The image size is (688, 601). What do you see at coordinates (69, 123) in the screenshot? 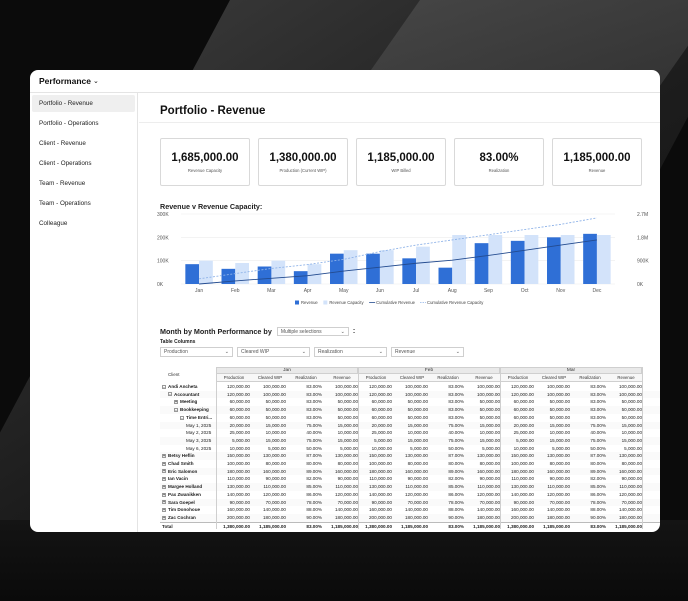
I see `sidebar-item-portfolio-operations: Portfolio - Operations` at bounding box center [69, 123].